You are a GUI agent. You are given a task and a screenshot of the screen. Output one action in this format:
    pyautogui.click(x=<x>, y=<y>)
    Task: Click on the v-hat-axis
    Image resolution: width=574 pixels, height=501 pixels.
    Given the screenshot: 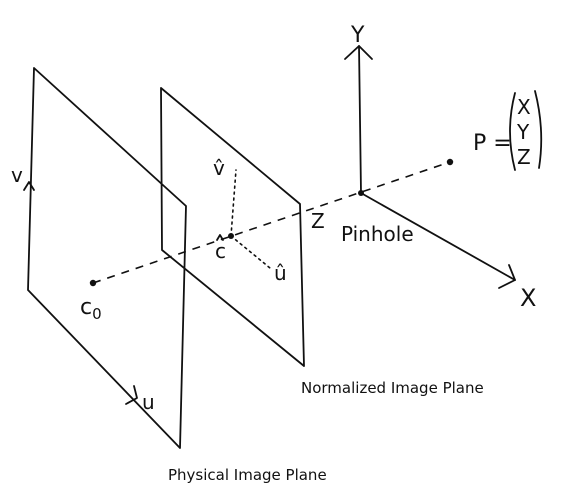 What is the action you would take?
    pyautogui.click(x=233, y=203)
    